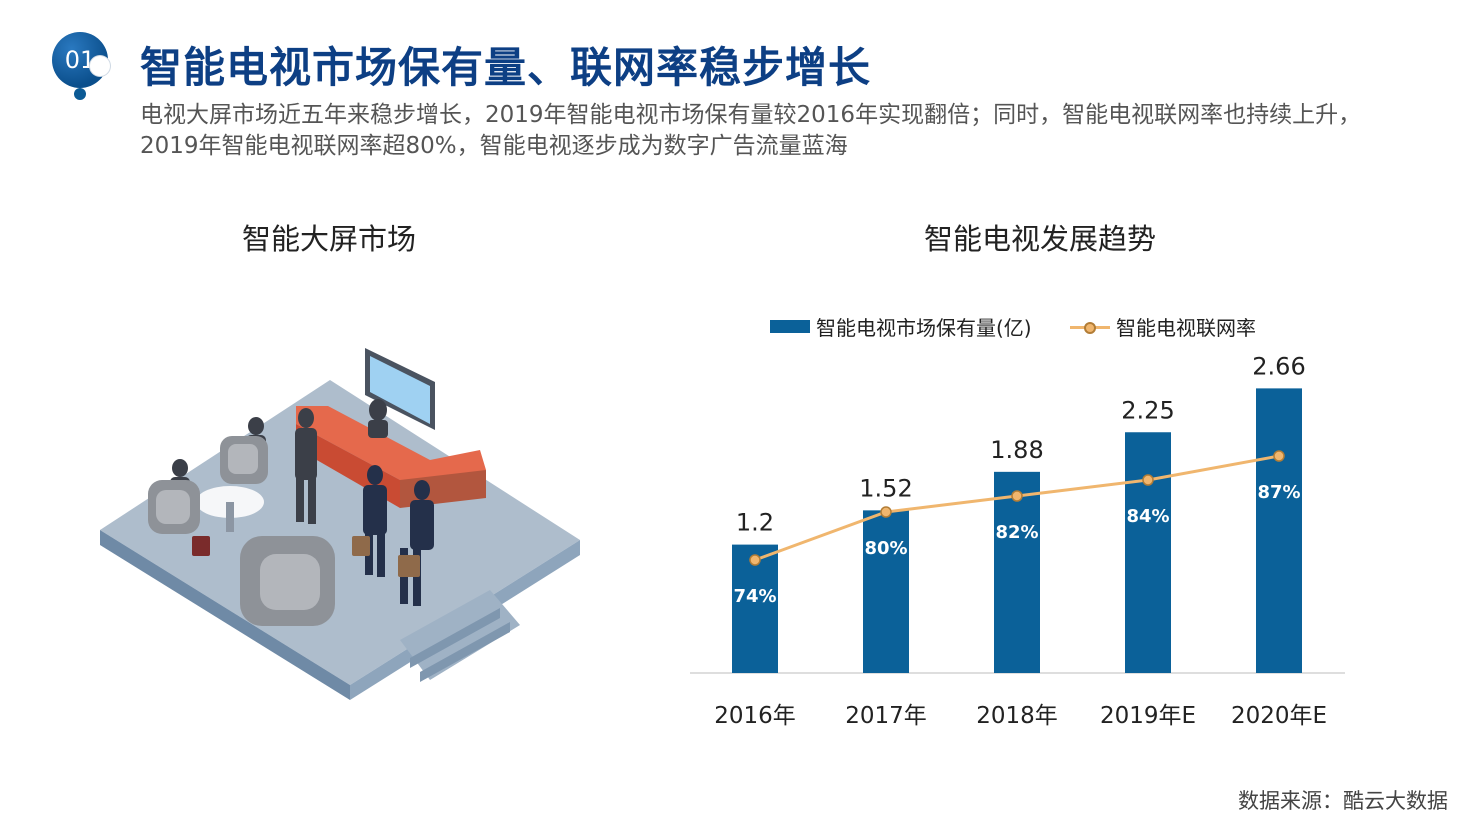 Image resolution: width=1460 pixels, height=821 pixels. I want to click on bar-value-label: 1.52, so click(885, 488).